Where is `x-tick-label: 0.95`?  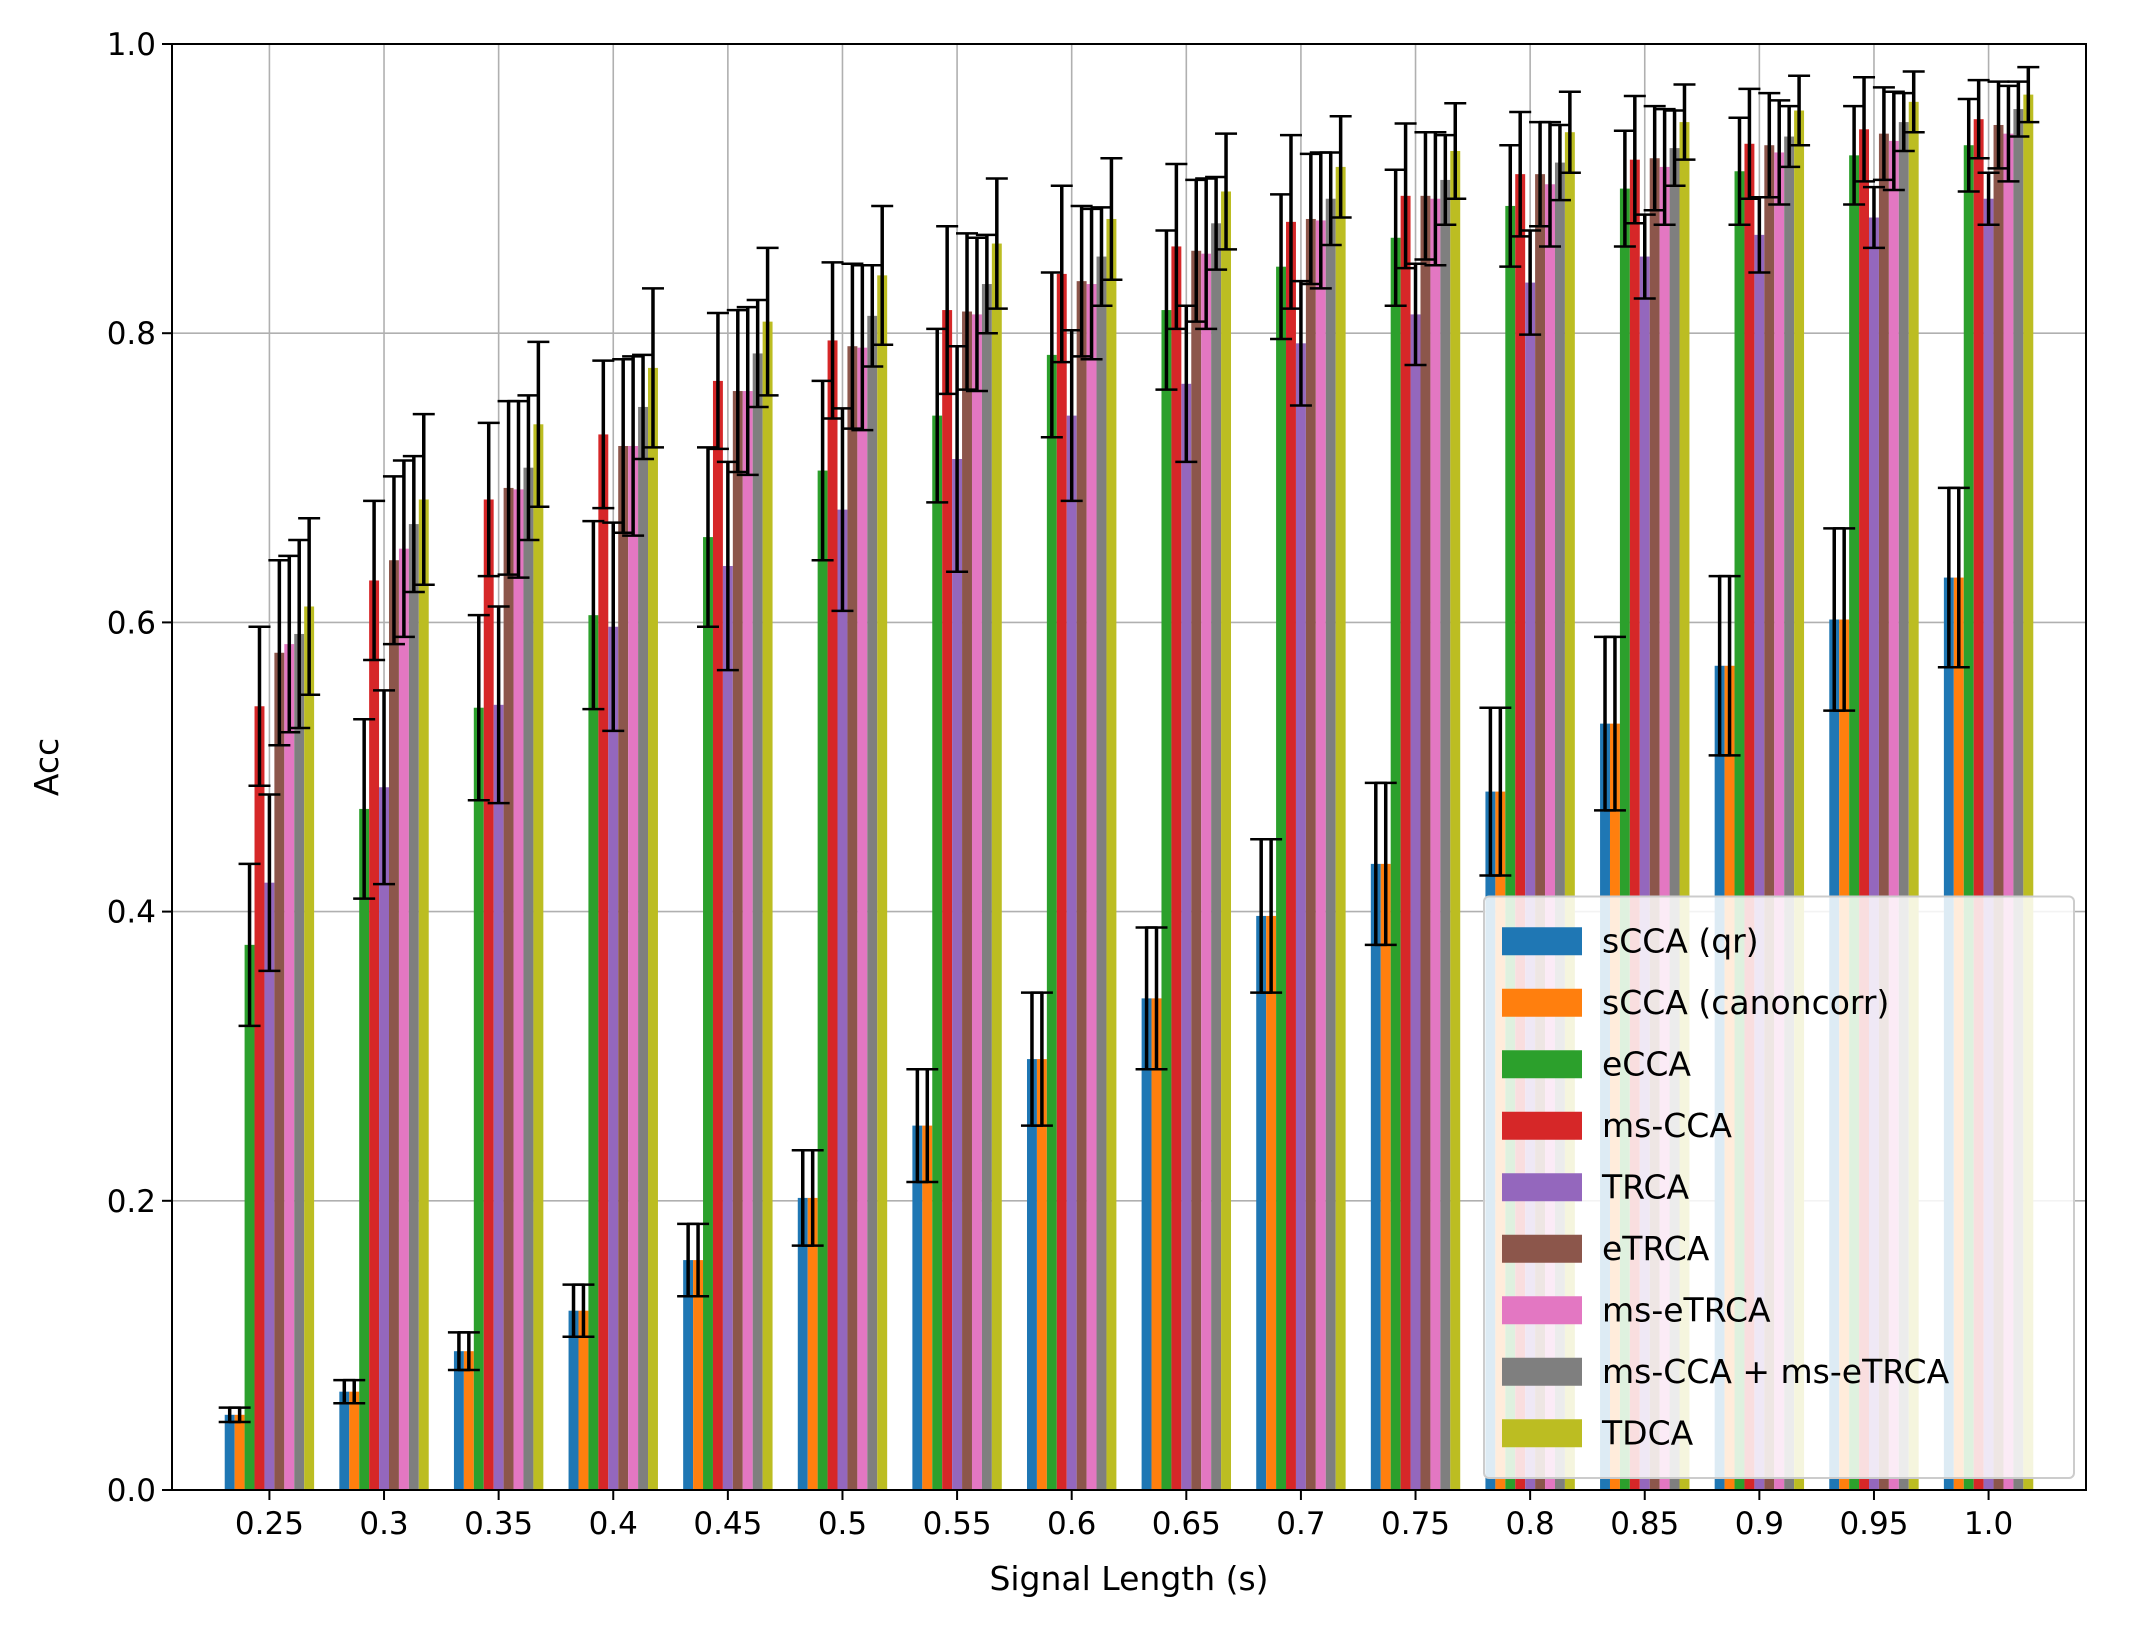
x-tick-label: 0.95 is located at coordinates (1873, 1524).